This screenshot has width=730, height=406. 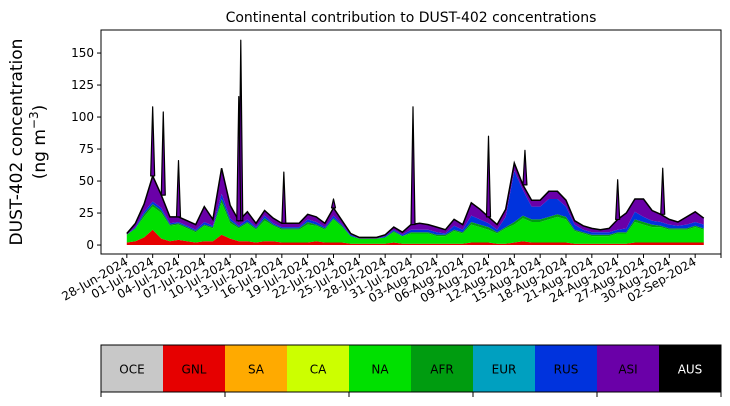 I want to click on legend-label: ASI, so click(x=627, y=370).